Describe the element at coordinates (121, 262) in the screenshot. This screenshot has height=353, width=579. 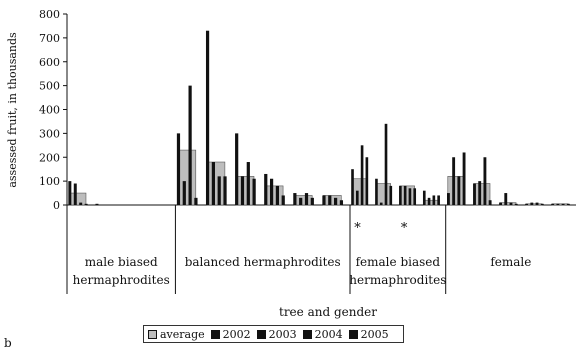
I see `group-label: male biased` at that location.